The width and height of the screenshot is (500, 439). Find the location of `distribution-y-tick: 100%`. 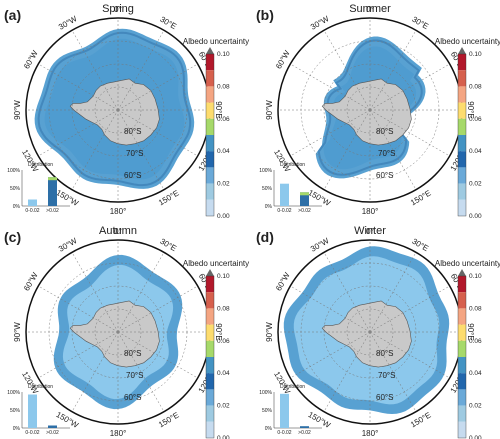

distribution-y-tick: 100% is located at coordinates (13, 171).